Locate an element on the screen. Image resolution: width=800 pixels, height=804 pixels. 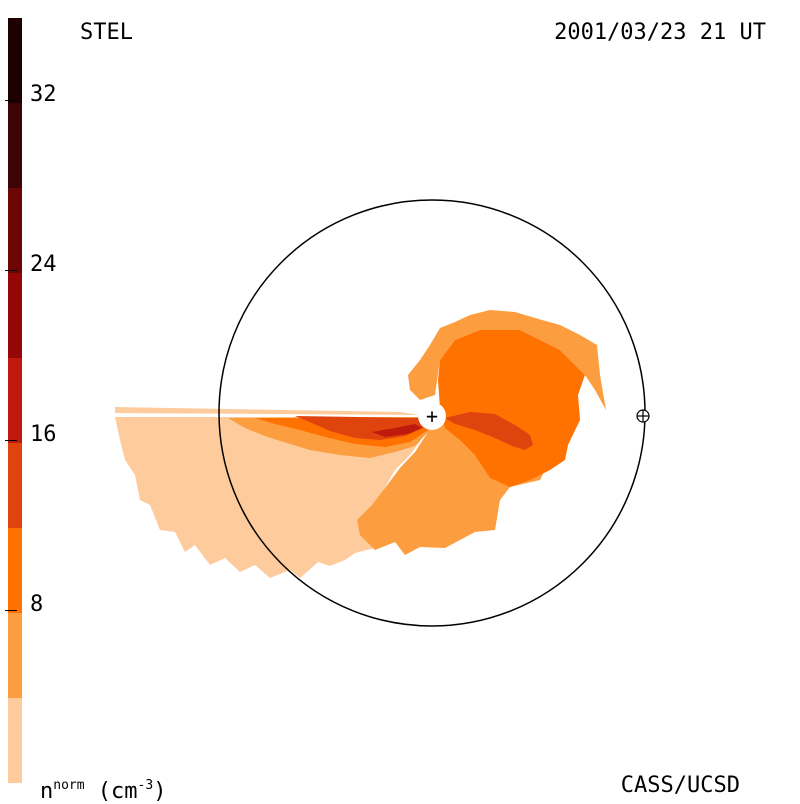
density-region-mid is located at coordinates (511, 408).